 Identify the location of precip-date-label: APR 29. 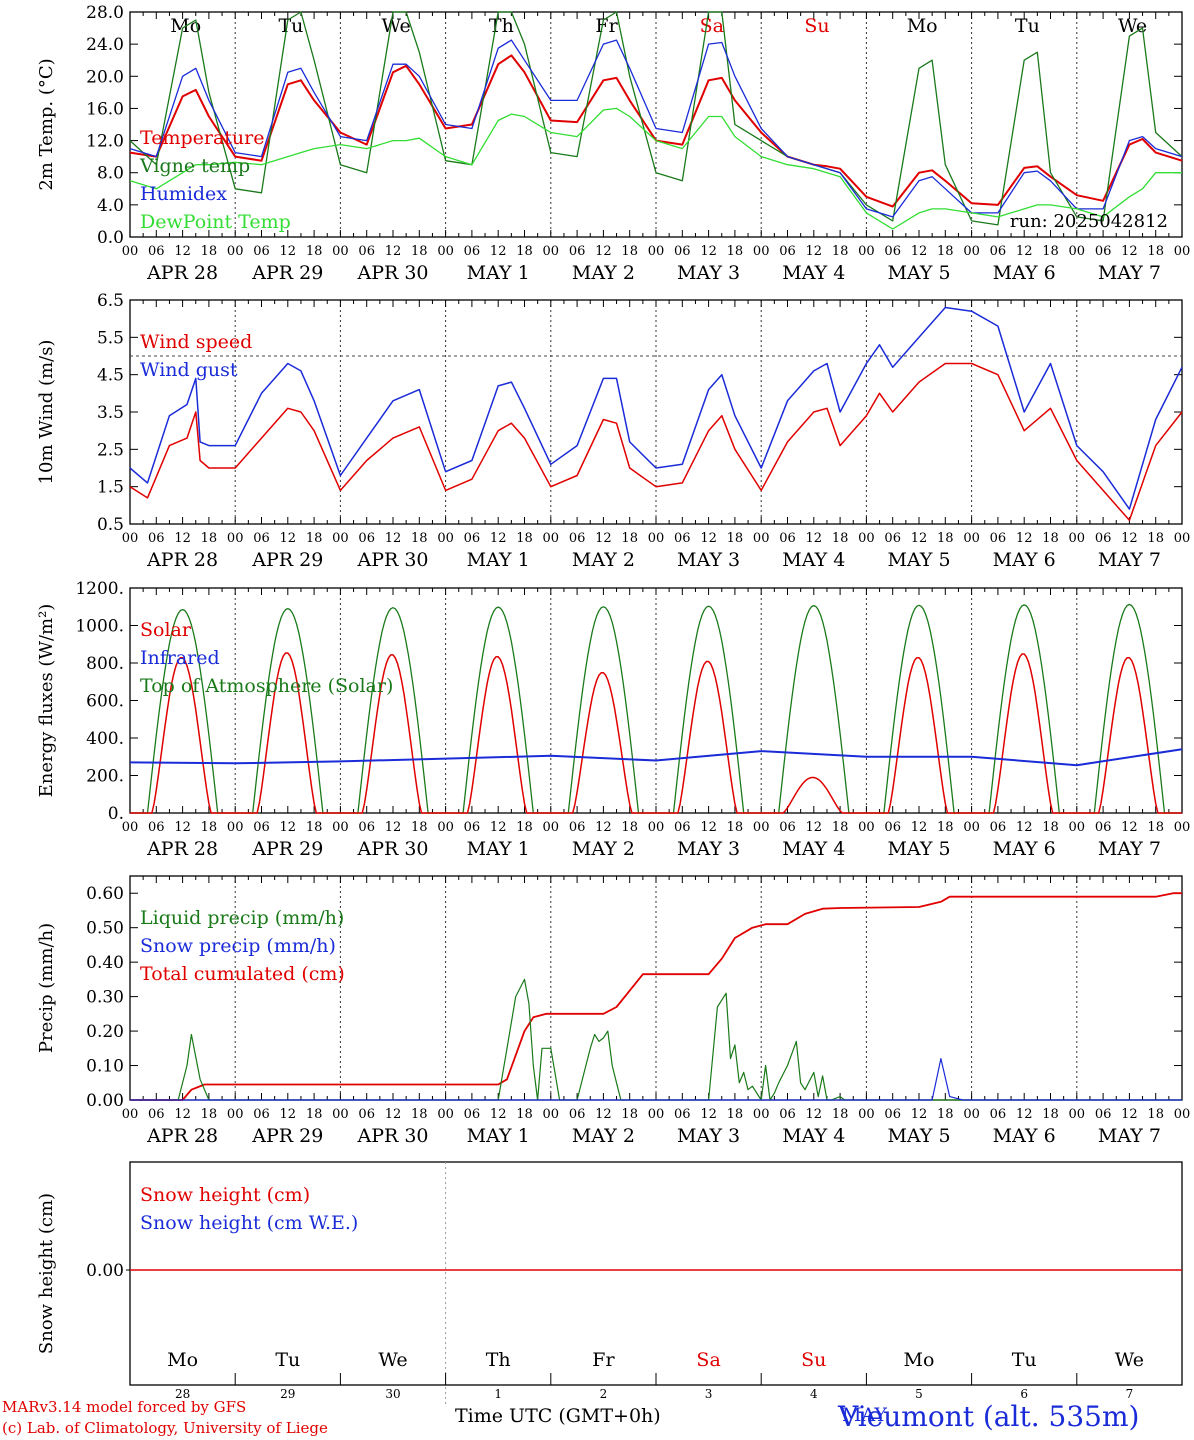
(287, 1136).